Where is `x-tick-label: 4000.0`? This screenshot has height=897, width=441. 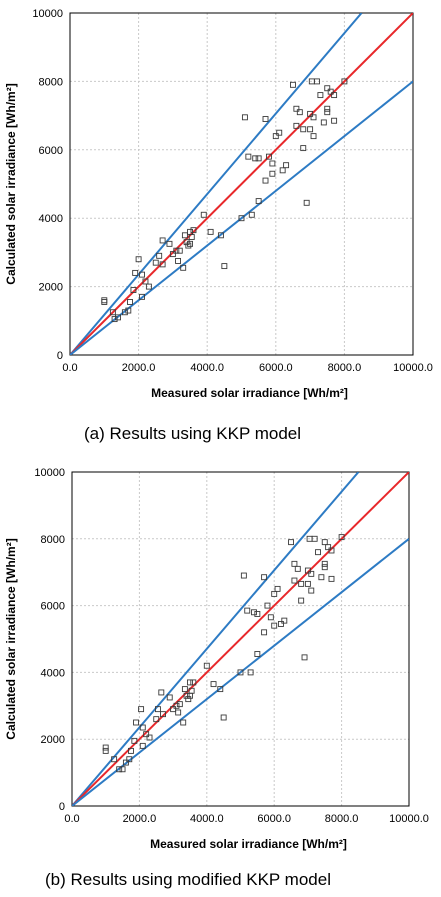 x-tick-label: 4000.0 is located at coordinates (207, 368).